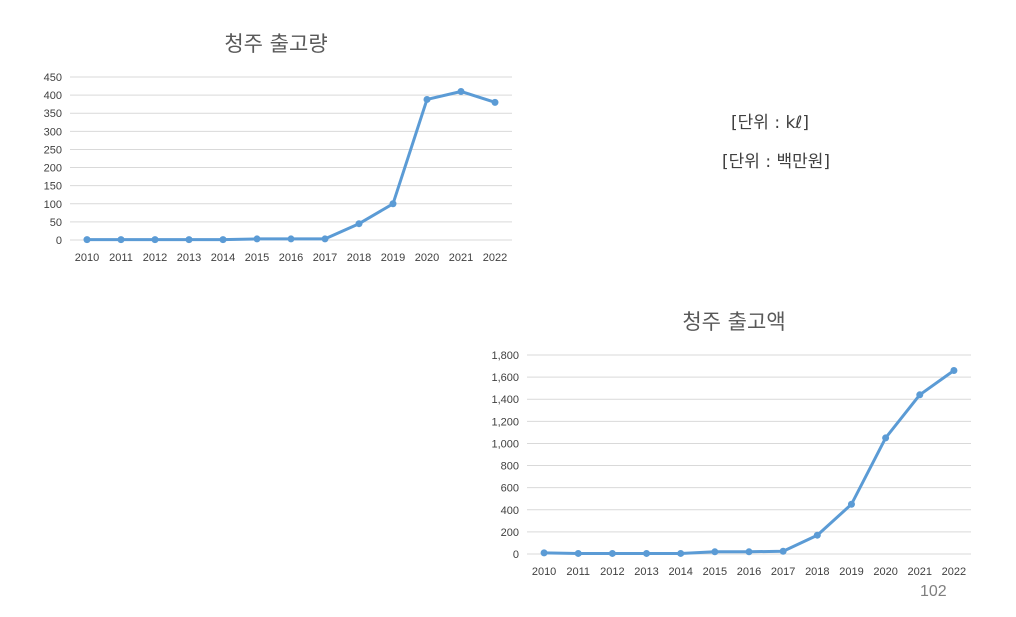 This screenshot has height=617, width=1016. I want to click on volume-y-tick-label: 300, so click(53, 132).